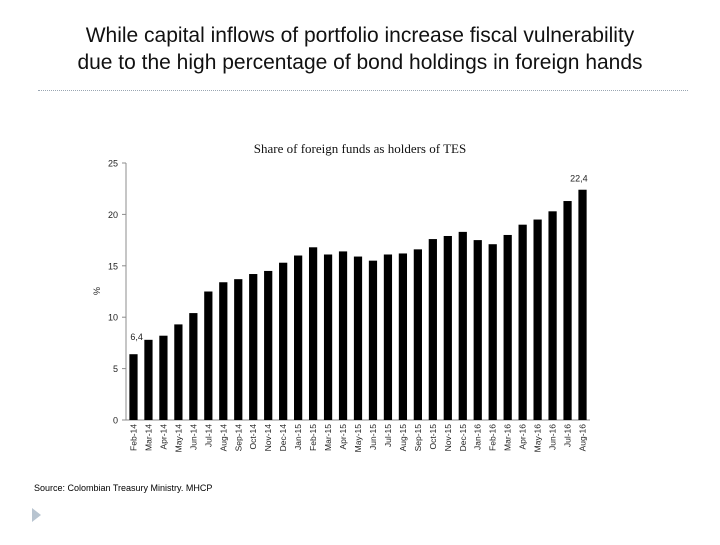 The height and width of the screenshot is (545, 720). I want to click on x-tick-label: Jan-16, so click(478, 437).